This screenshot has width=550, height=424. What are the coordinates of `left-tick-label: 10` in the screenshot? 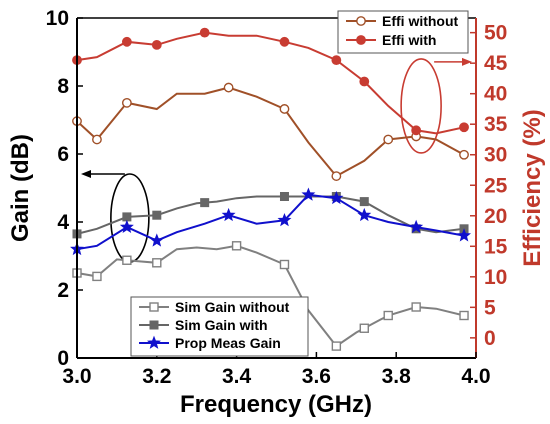 It's located at (57, 18).